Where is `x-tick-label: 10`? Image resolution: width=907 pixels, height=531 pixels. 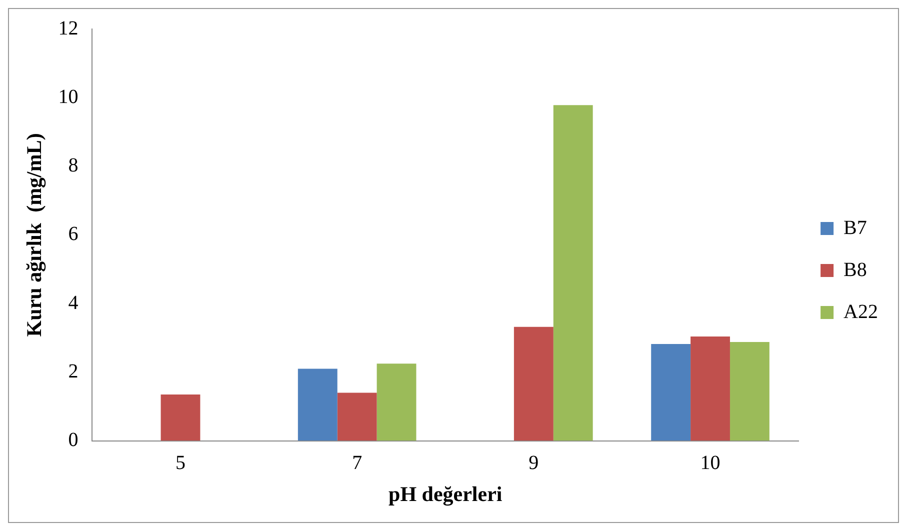
x-tick-label: 10 is located at coordinates (710, 463).